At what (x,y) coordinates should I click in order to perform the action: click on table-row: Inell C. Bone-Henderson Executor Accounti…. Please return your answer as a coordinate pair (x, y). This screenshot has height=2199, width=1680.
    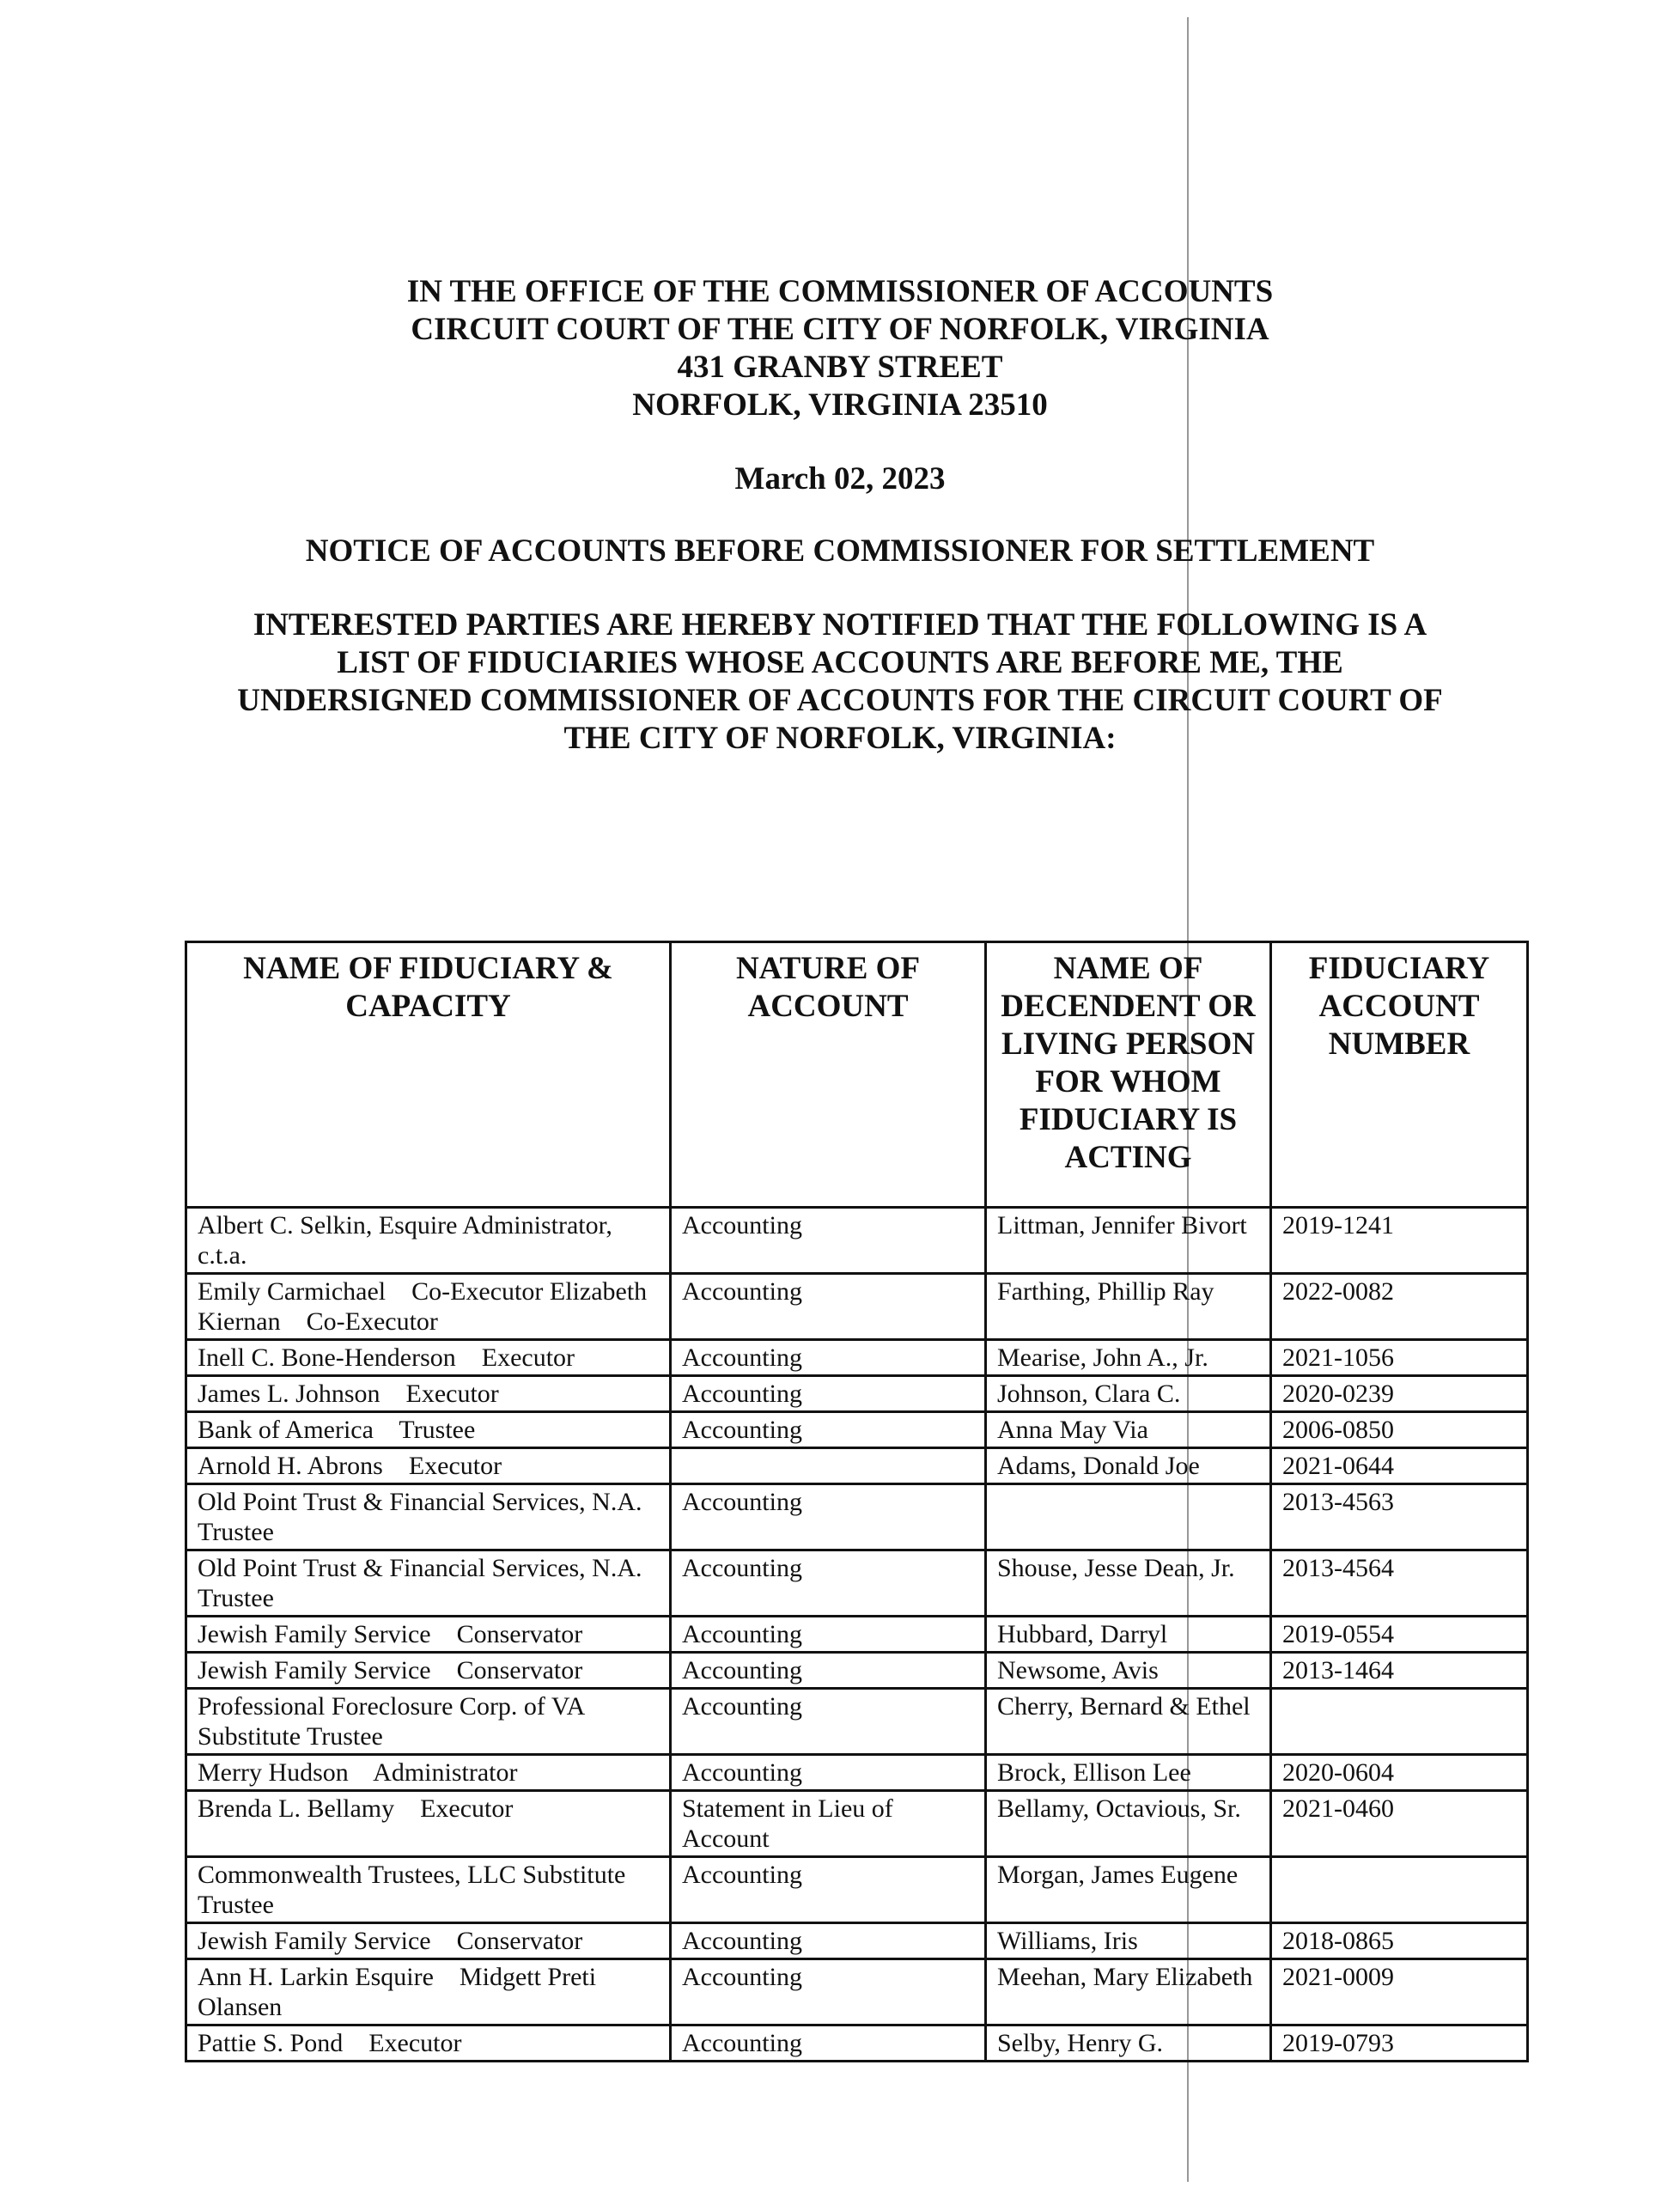
    Looking at the image, I should click on (857, 1358).